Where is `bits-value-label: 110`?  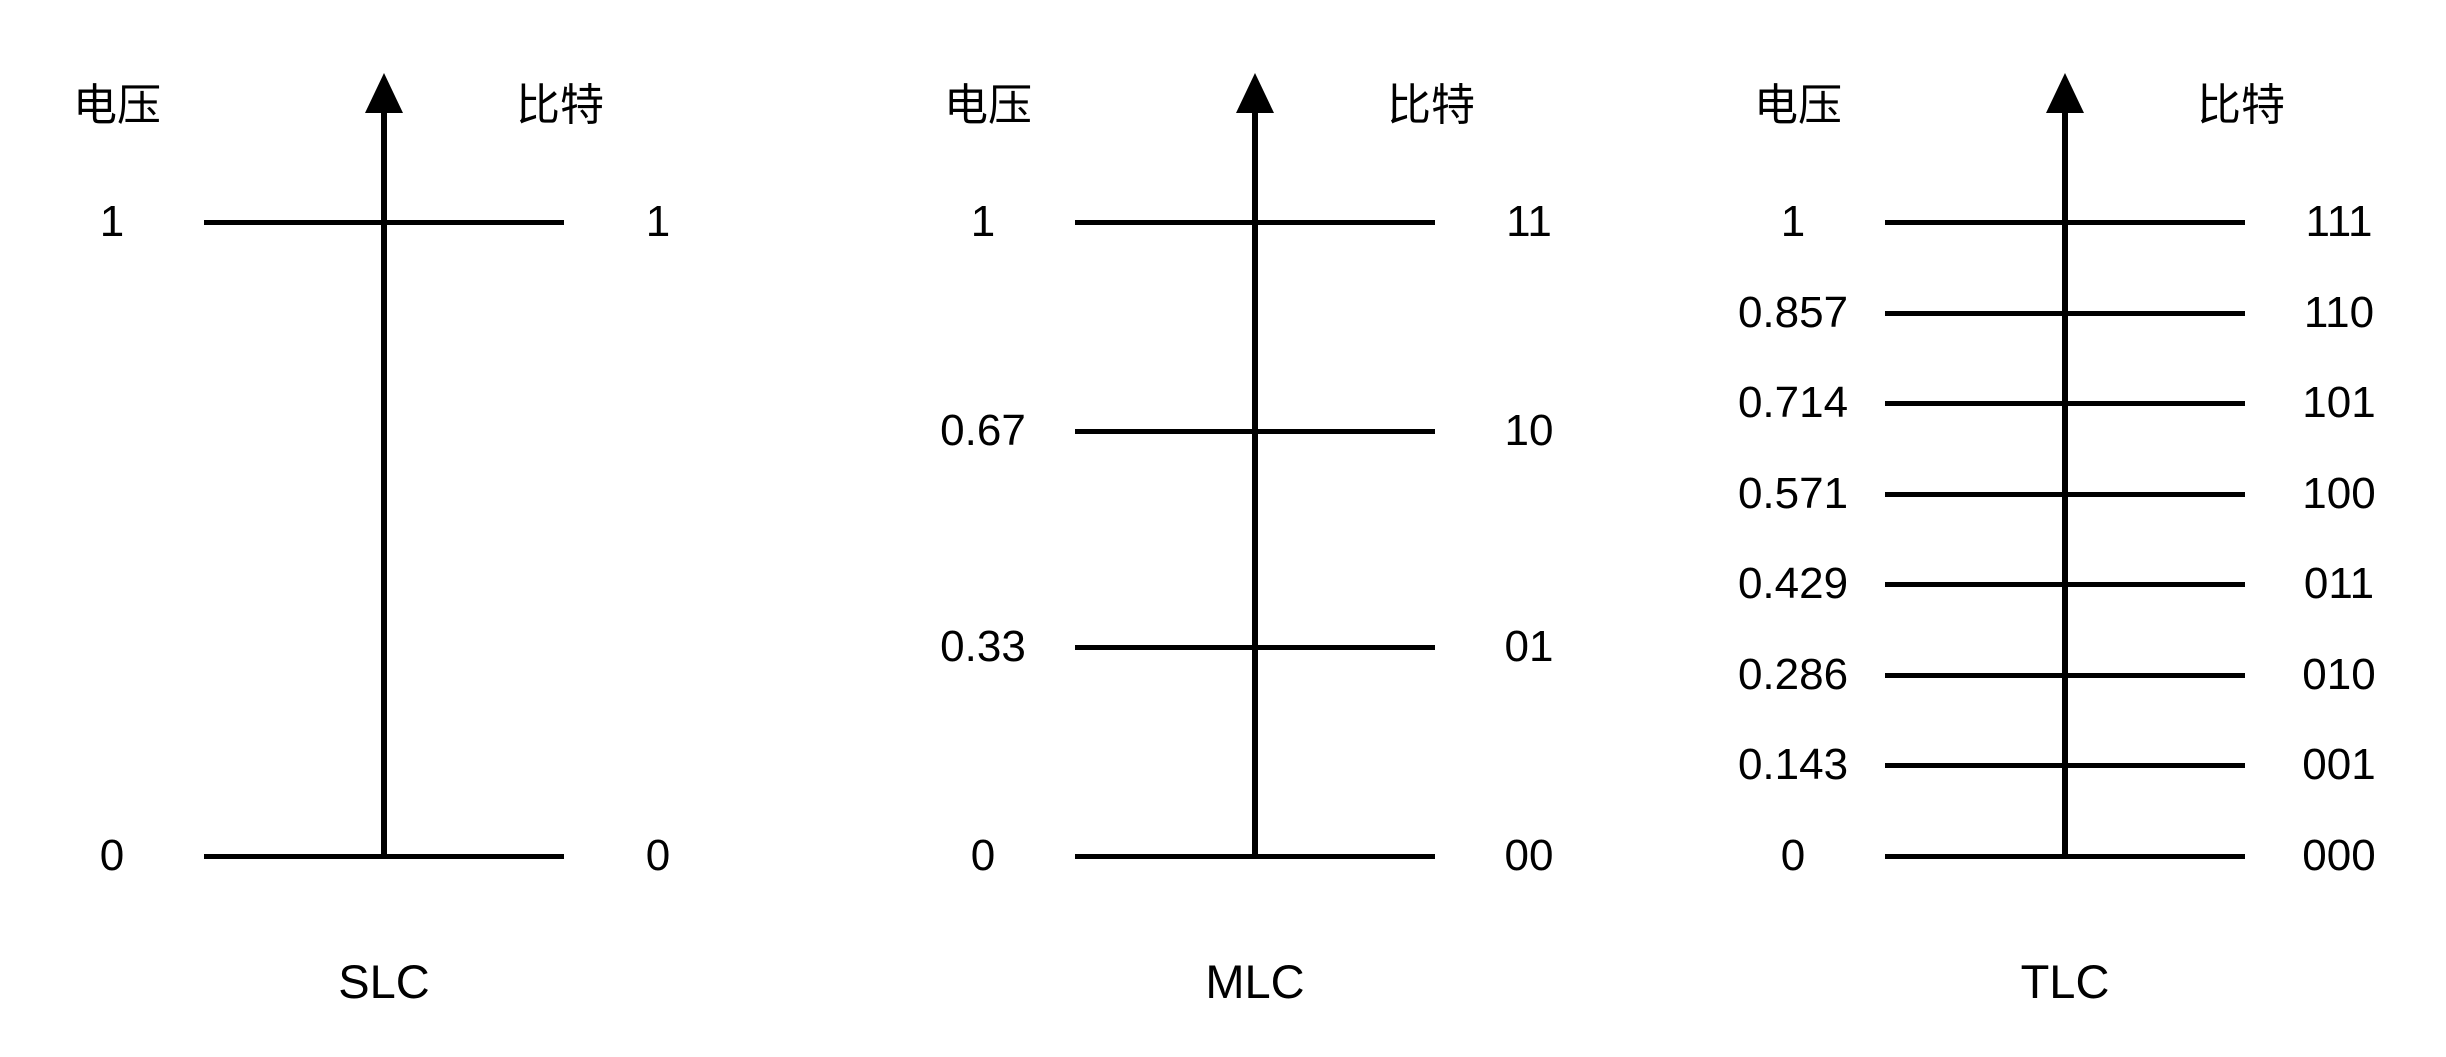
bits-value-label: 110 is located at coordinates (2339, 312).